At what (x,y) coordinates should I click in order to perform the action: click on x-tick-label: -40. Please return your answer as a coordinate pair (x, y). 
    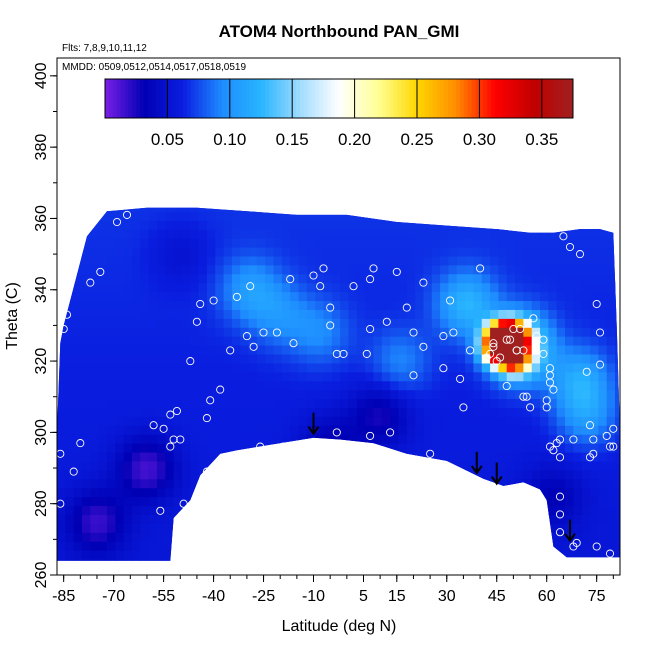
    Looking at the image, I should click on (213, 596).